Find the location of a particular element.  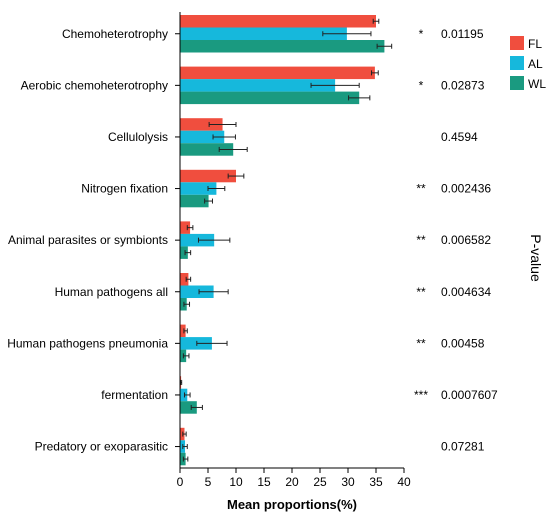

bar-fl-animal-parasites-or-symbionts is located at coordinates (185, 227).